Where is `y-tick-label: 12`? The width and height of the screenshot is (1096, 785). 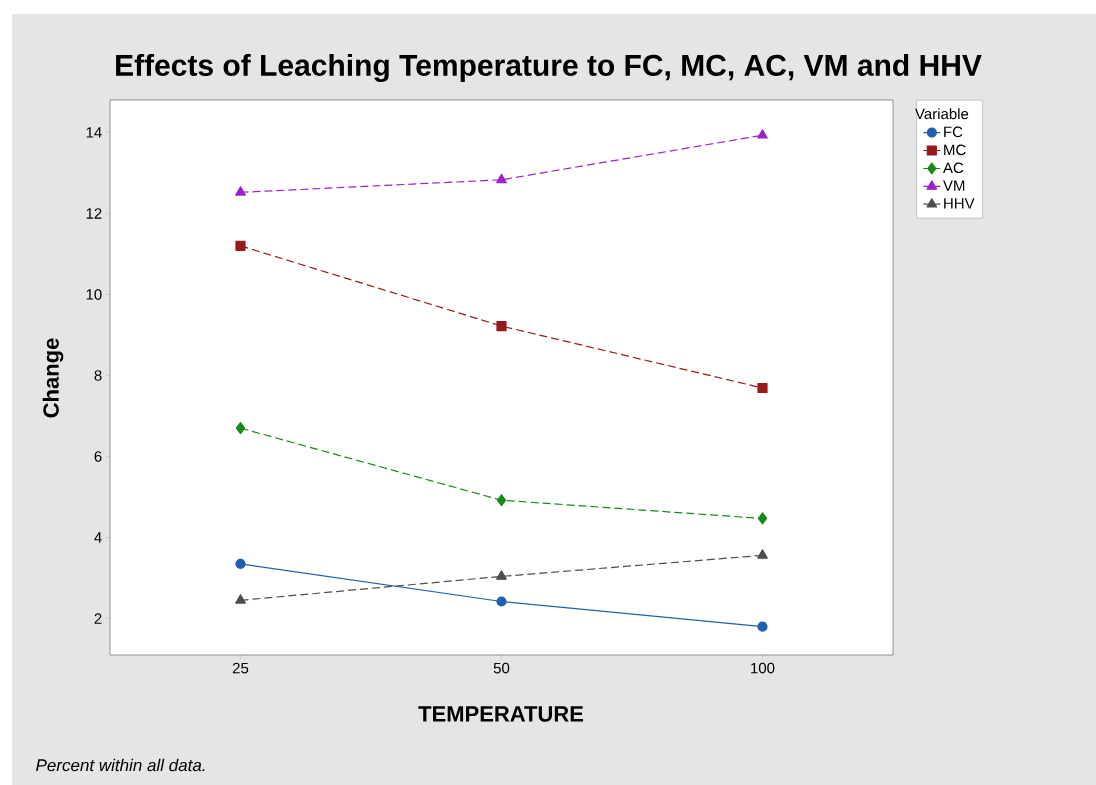
y-tick-label: 12 is located at coordinates (94, 213).